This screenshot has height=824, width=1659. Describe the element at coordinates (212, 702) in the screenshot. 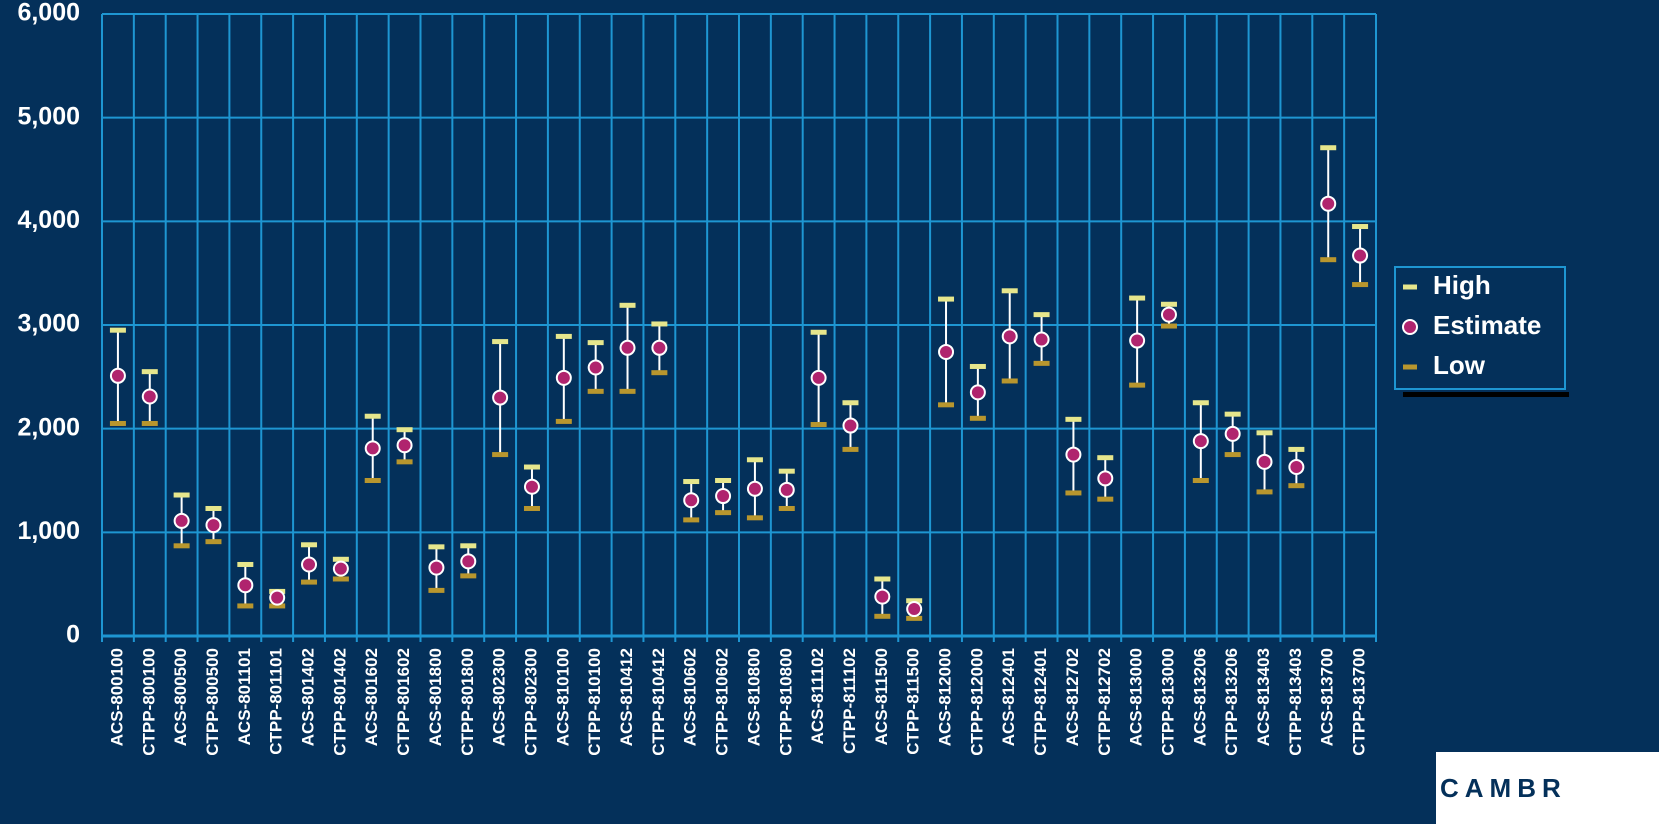

I see `x-tick-label: CTPP-800500` at that location.